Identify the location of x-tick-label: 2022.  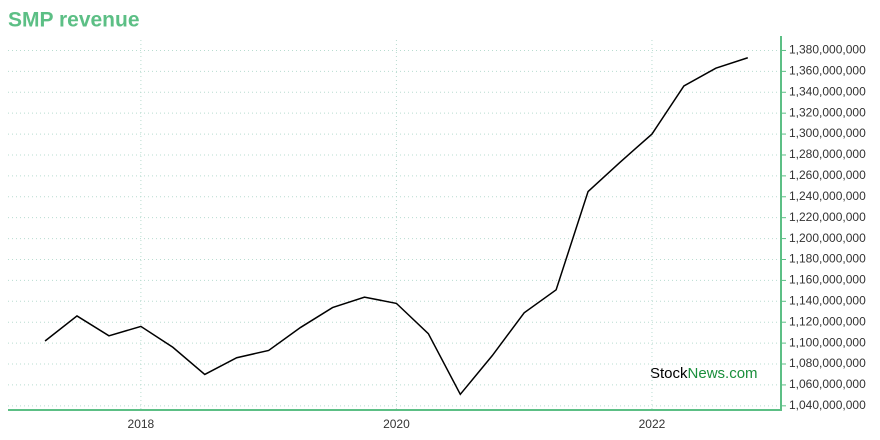
(652, 424).